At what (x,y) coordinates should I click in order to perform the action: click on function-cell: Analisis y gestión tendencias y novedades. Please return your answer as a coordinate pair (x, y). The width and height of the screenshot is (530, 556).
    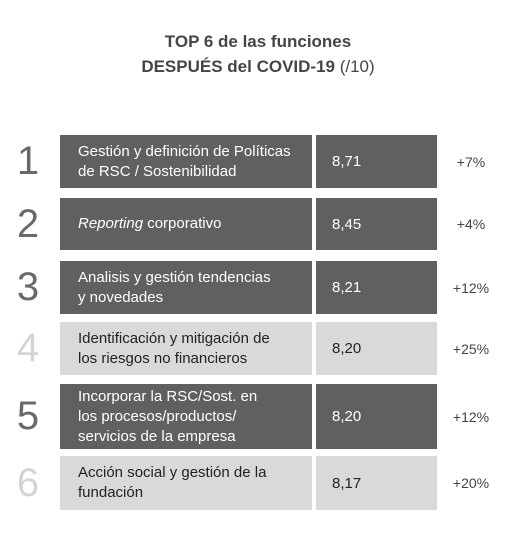
    Looking at the image, I should click on (186, 287).